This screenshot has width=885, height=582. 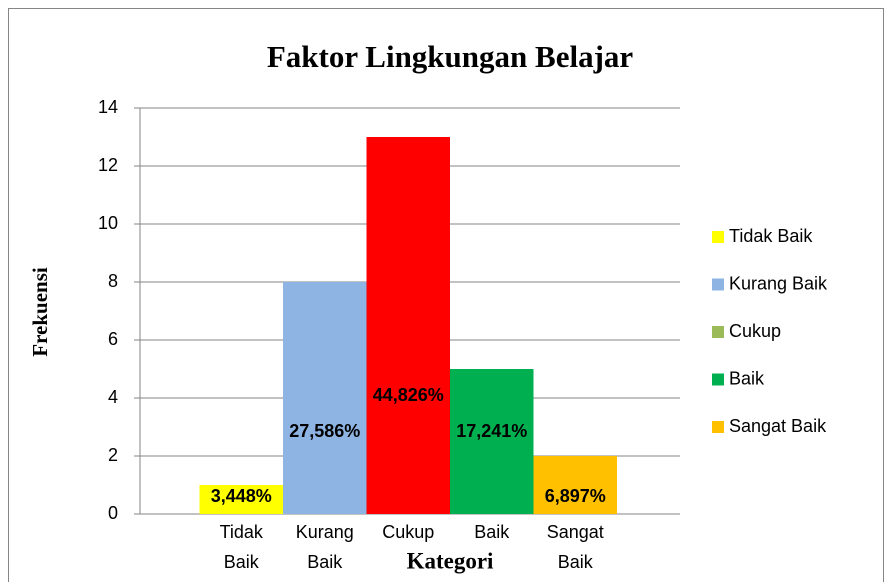 I want to click on legend-label: Tidak Baik, so click(x=771, y=236).